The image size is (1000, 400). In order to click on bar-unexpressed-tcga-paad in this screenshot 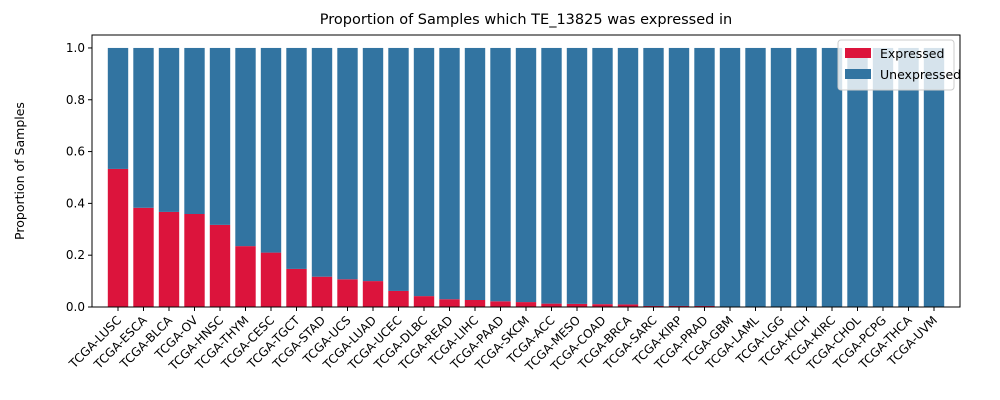, I will do `click(500, 174)`.